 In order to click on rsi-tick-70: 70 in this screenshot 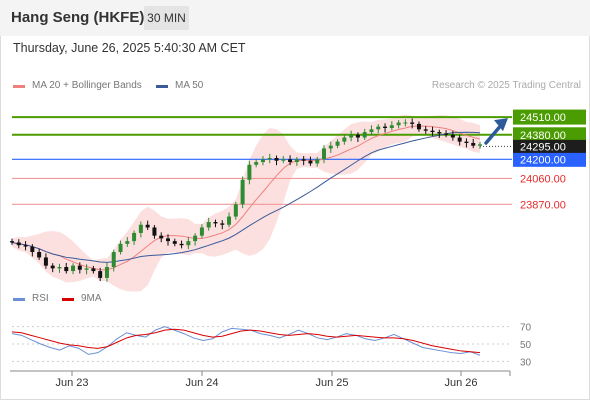, I will do `click(526, 328)`.